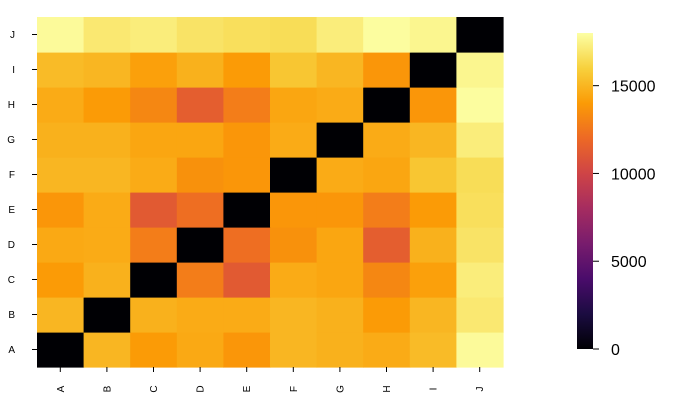 The height and width of the screenshot is (412, 685). Describe the element at coordinates (247, 388) in the screenshot. I see `x-tick-label-E: E` at that location.